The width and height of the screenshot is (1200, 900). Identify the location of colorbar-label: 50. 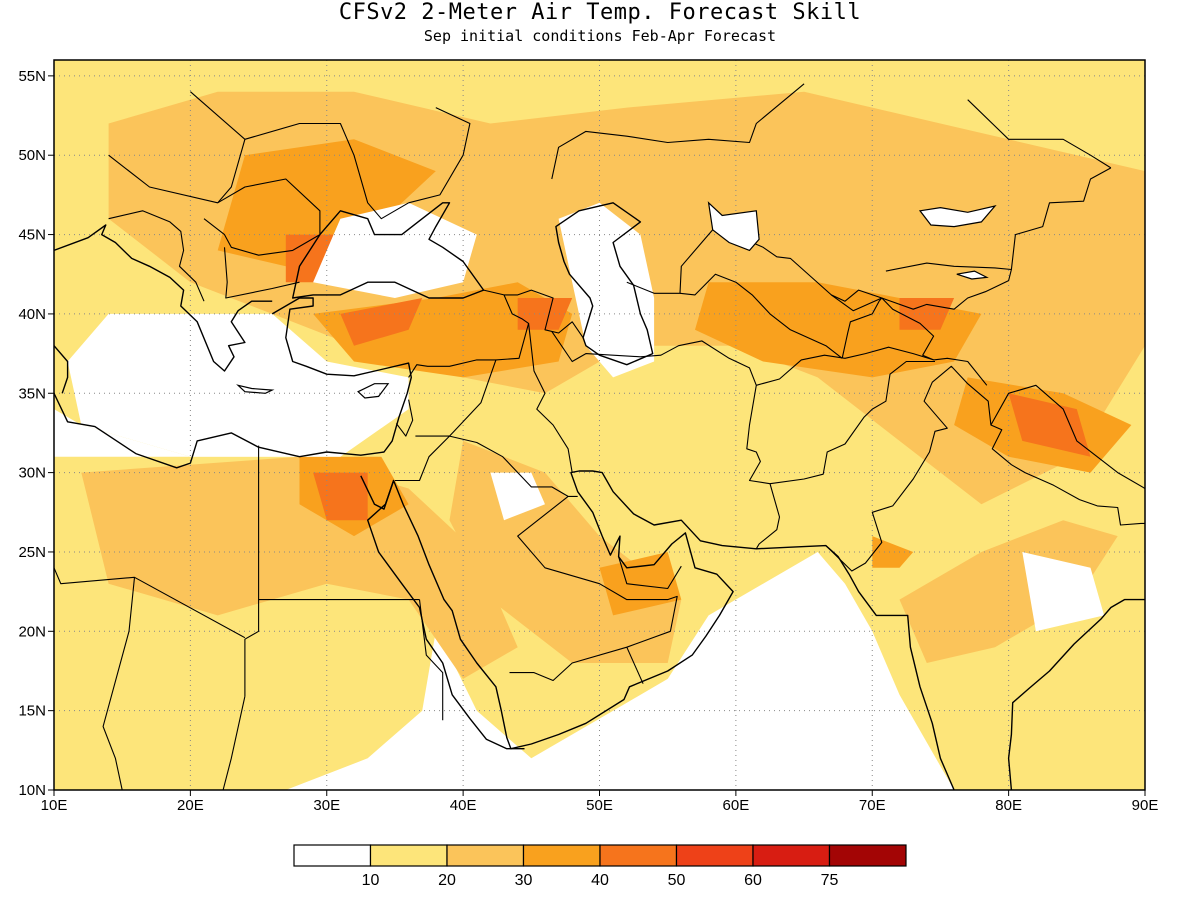
(677, 880).